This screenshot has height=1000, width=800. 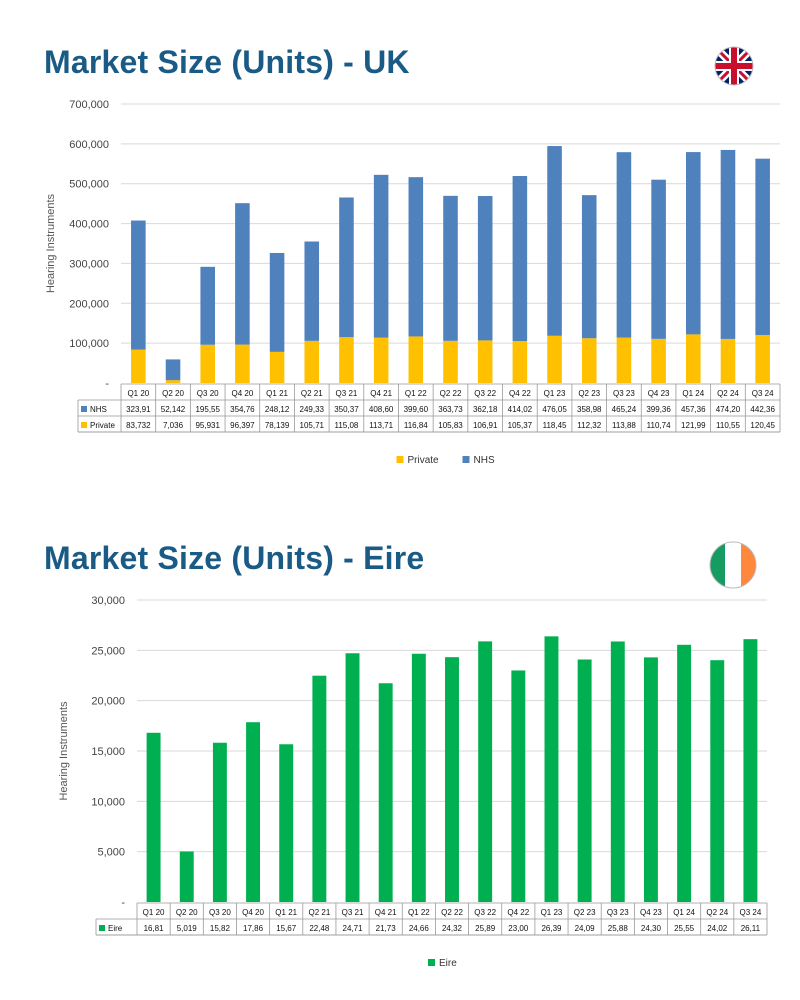 What do you see at coordinates (728, 425) in the screenshot?
I see `data-label: 110,55` at bounding box center [728, 425].